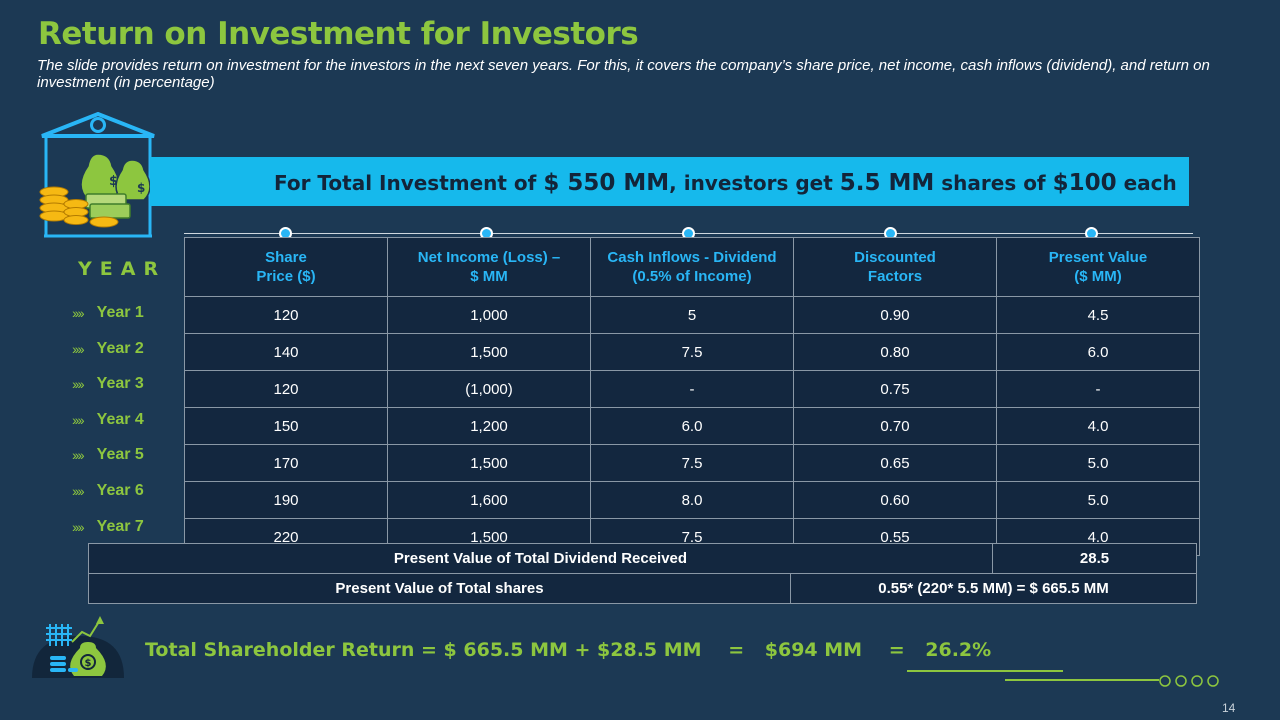 The width and height of the screenshot is (1280, 720). I want to click on year-row-label: ›››› Year 5, so click(108, 455).